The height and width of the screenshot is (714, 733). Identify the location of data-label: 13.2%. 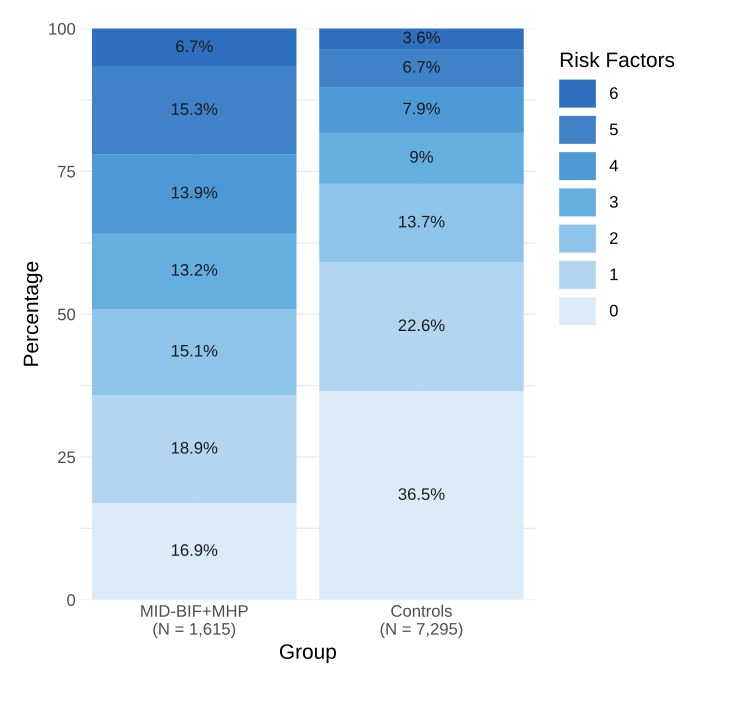
(195, 270).